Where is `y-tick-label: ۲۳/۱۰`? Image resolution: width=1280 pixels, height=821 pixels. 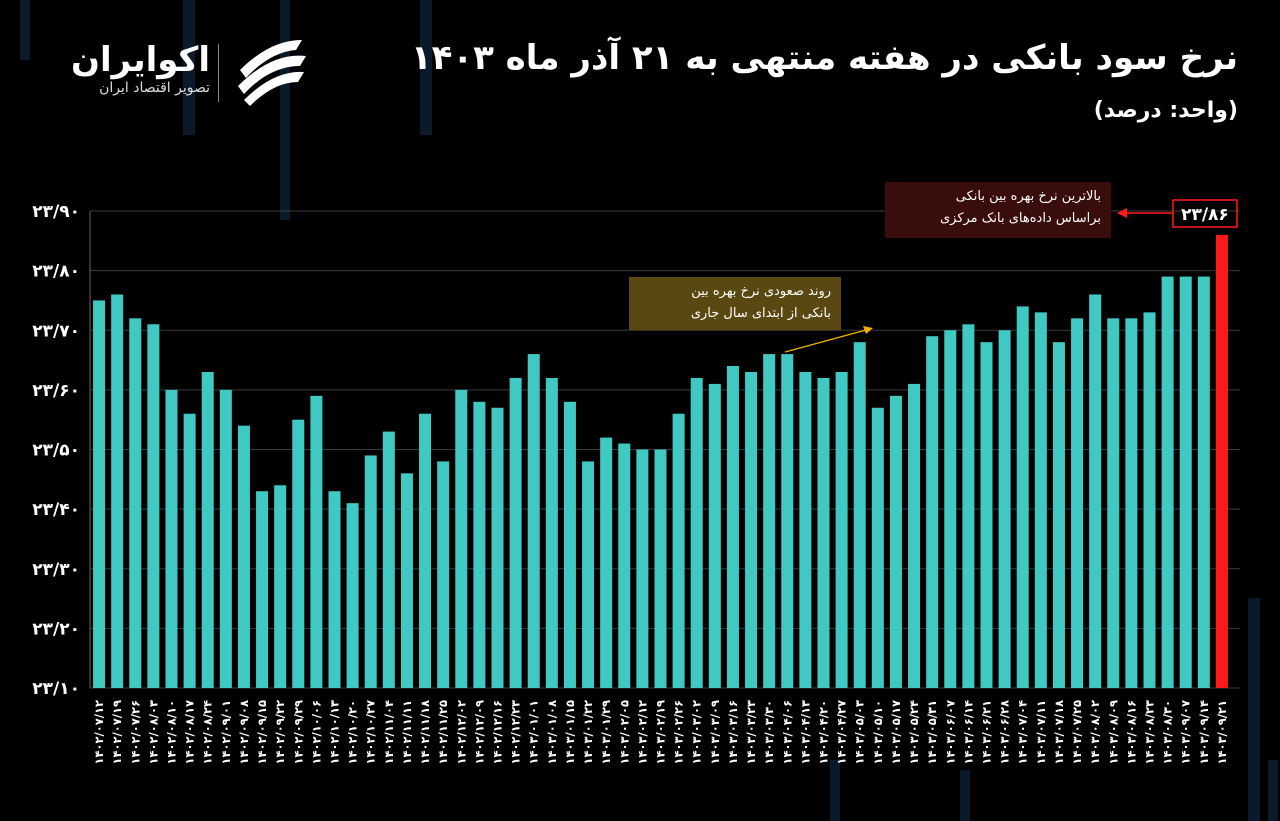 y-tick-label: ۲۳/۱۰ is located at coordinates (56, 689).